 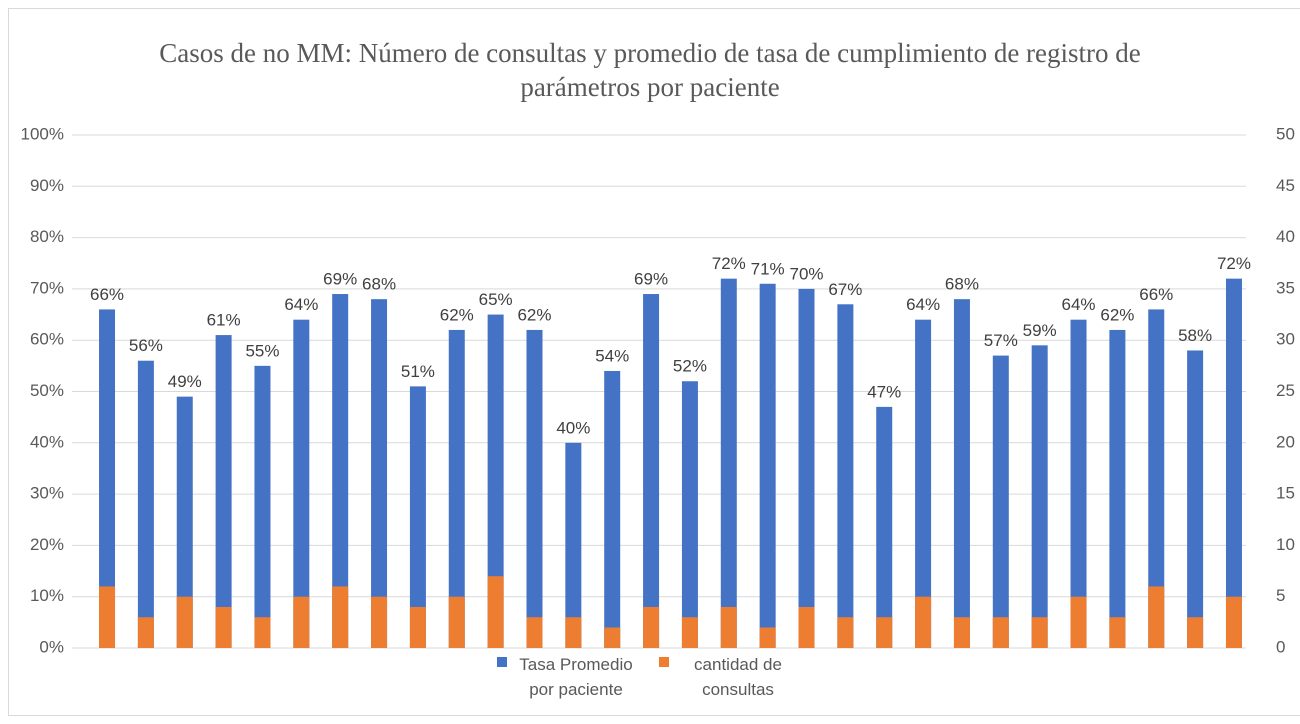 I want to click on data-label: 57%, so click(x=1001, y=340).